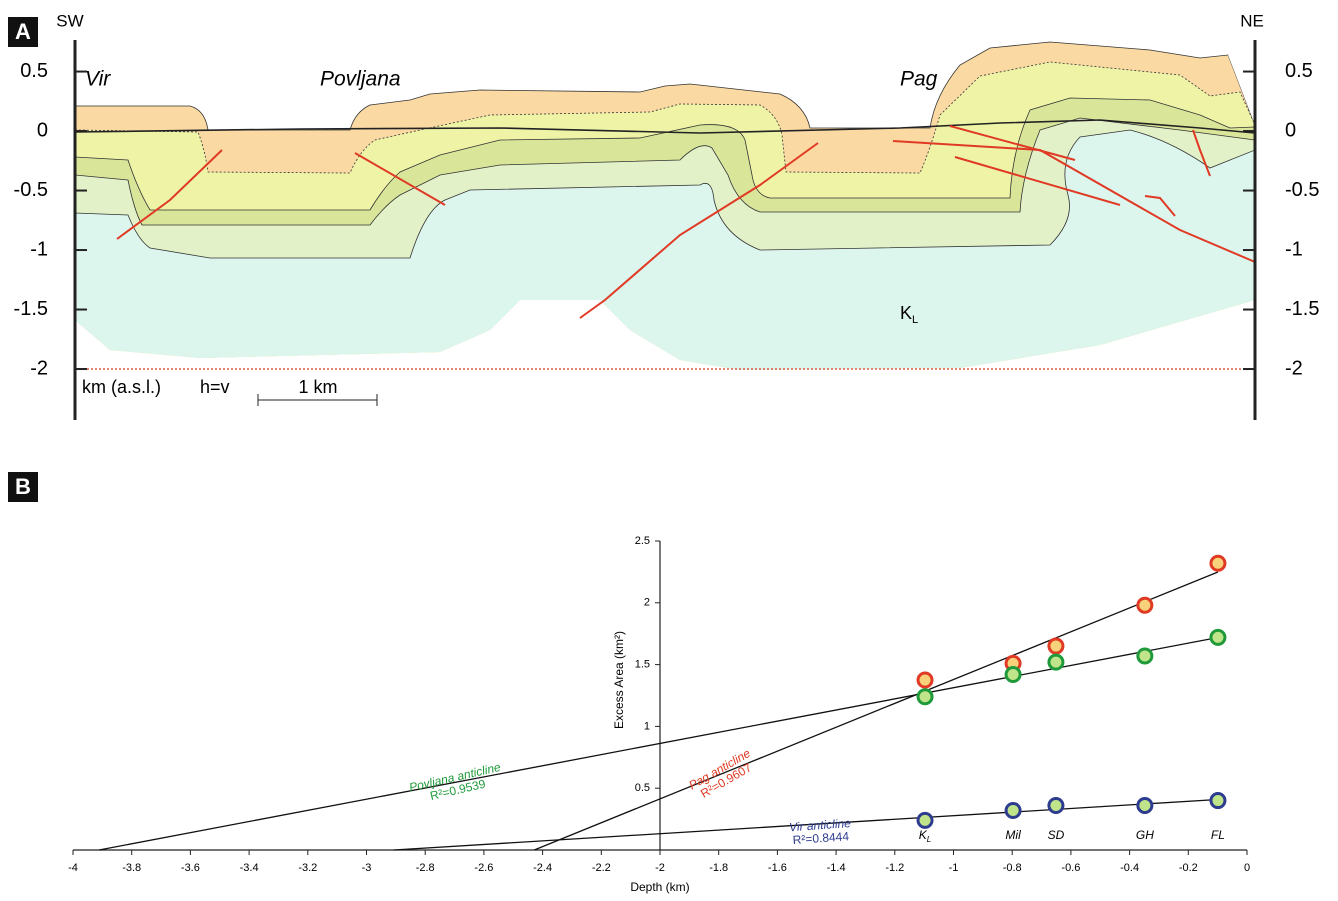 This screenshot has height=901, width=1338. I want to click on x-tick-label: -1.2, so click(894, 868).